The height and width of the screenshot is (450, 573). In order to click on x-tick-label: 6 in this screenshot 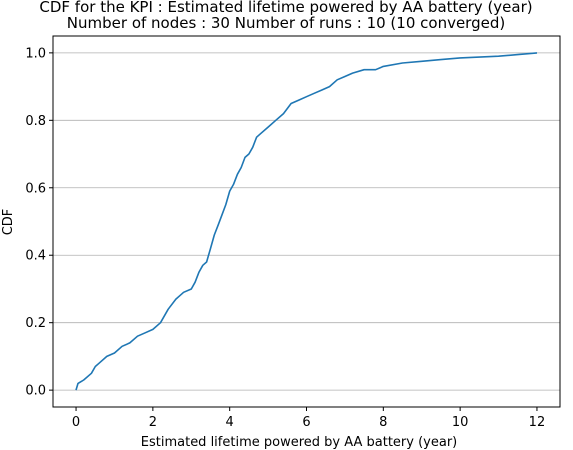, I will do `click(306, 422)`.